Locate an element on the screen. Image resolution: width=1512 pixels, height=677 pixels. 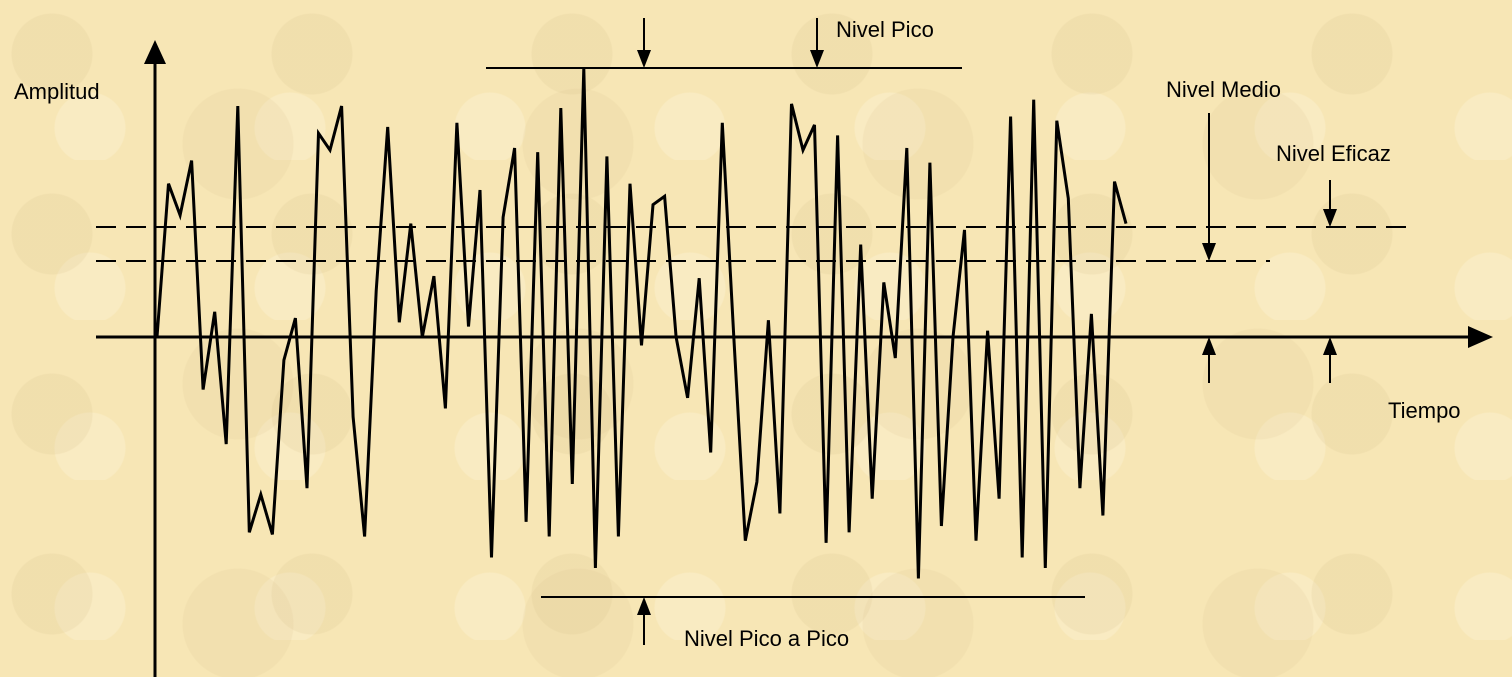
rms-arrow-up is located at coordinates (1330, 360).